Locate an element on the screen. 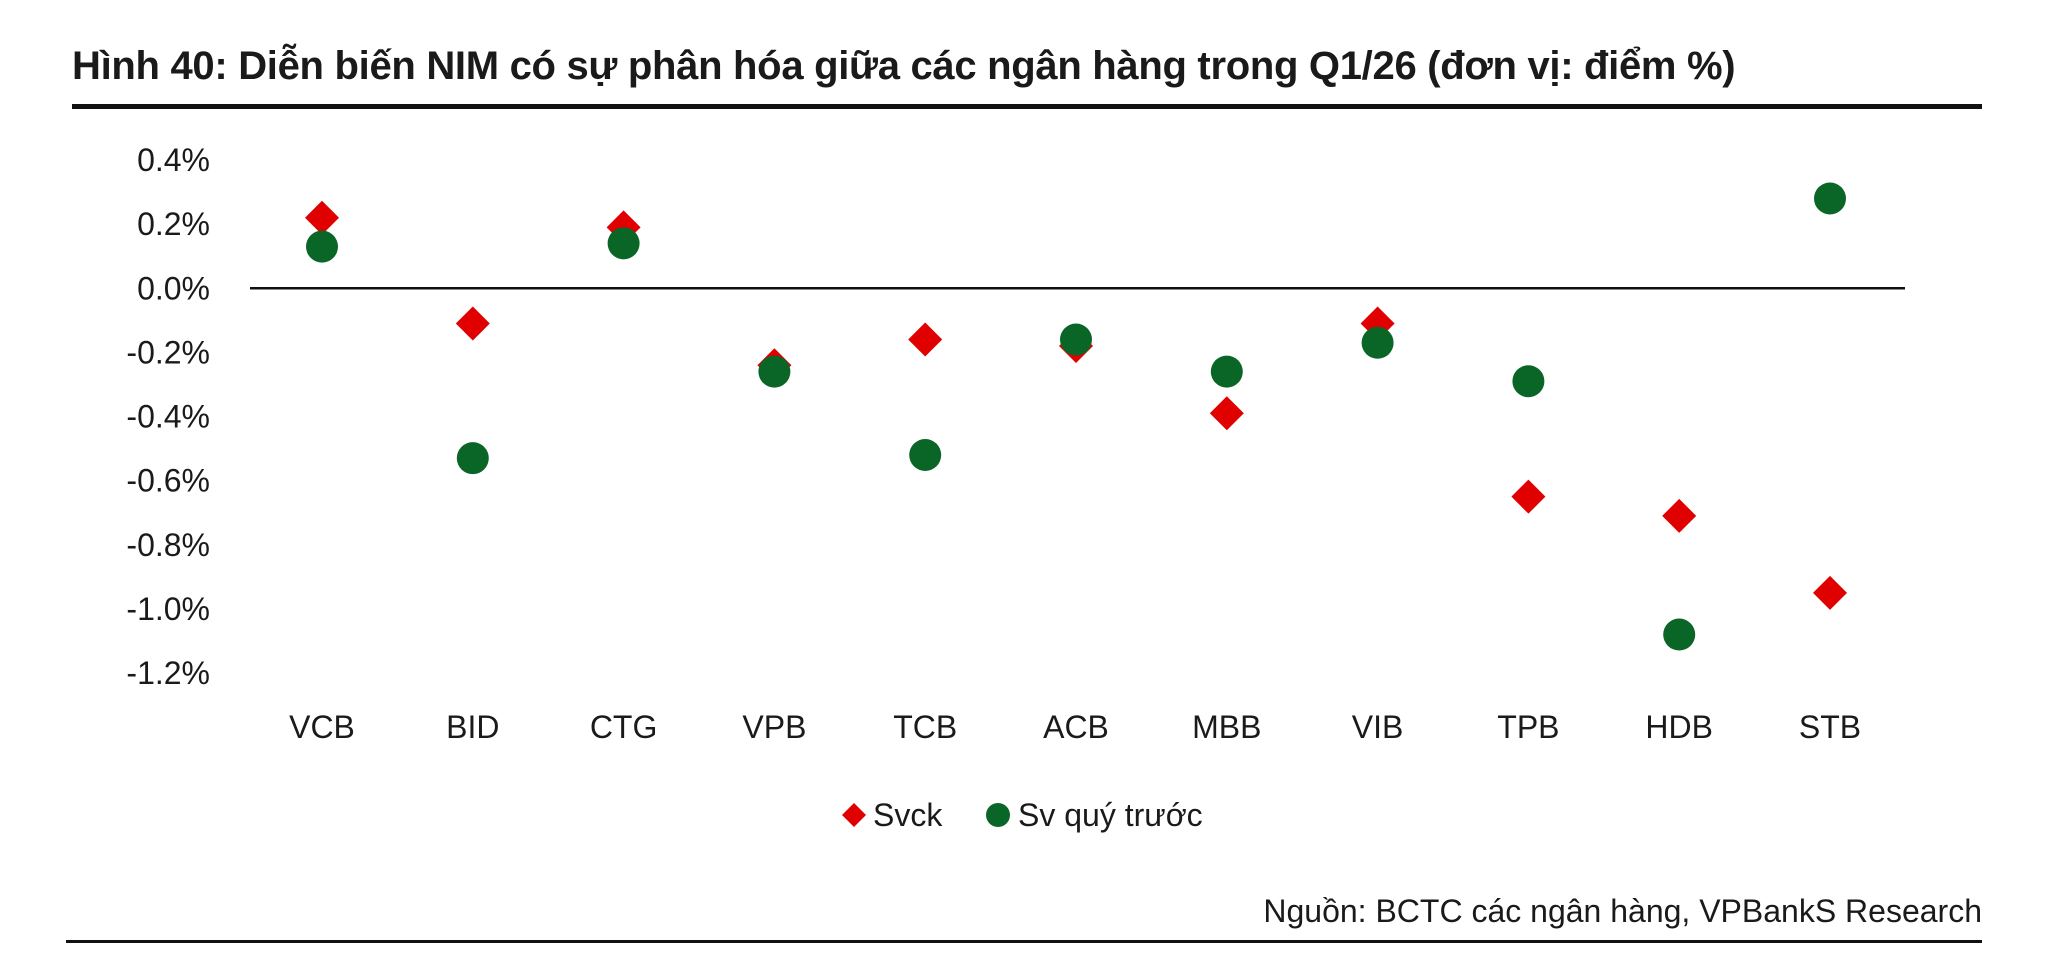  x-tick-label: VPB is located at coordinates (774, 727).